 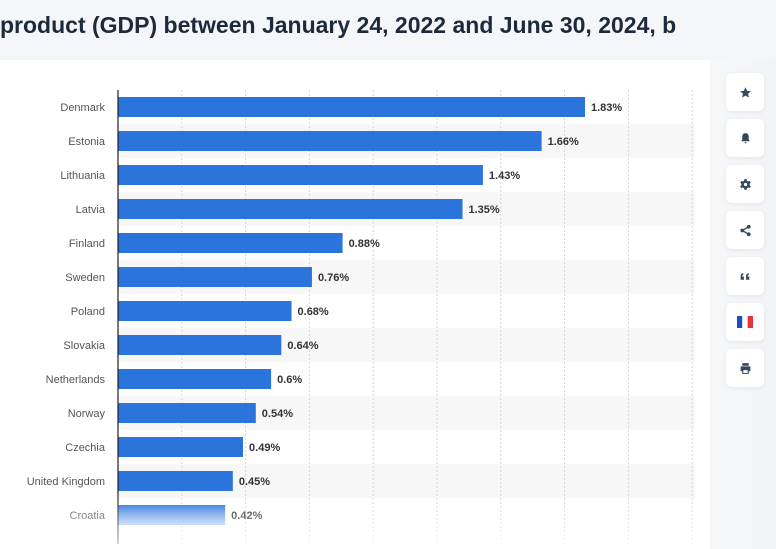 I want to click on category-label: Finland, so click(x=87, y=244).